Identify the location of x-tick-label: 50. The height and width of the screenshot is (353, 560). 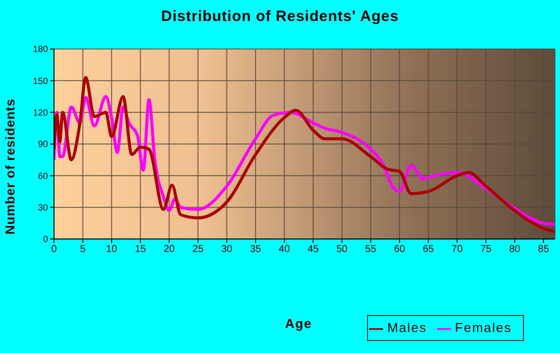
(342, 250).